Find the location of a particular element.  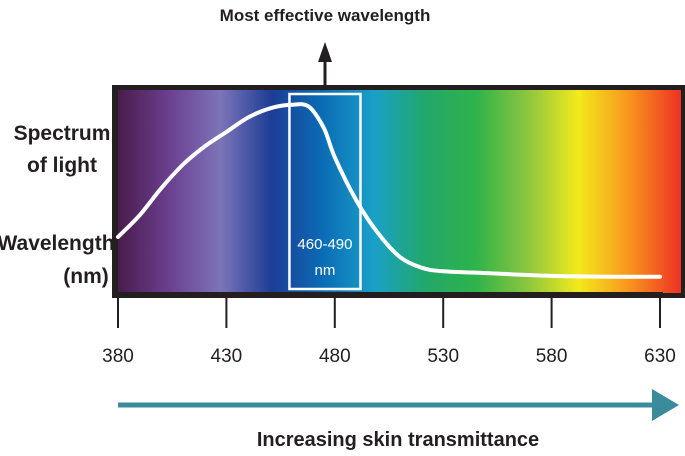

spectrum-label-line1: Spectrum is located at coordinates (62, 133).